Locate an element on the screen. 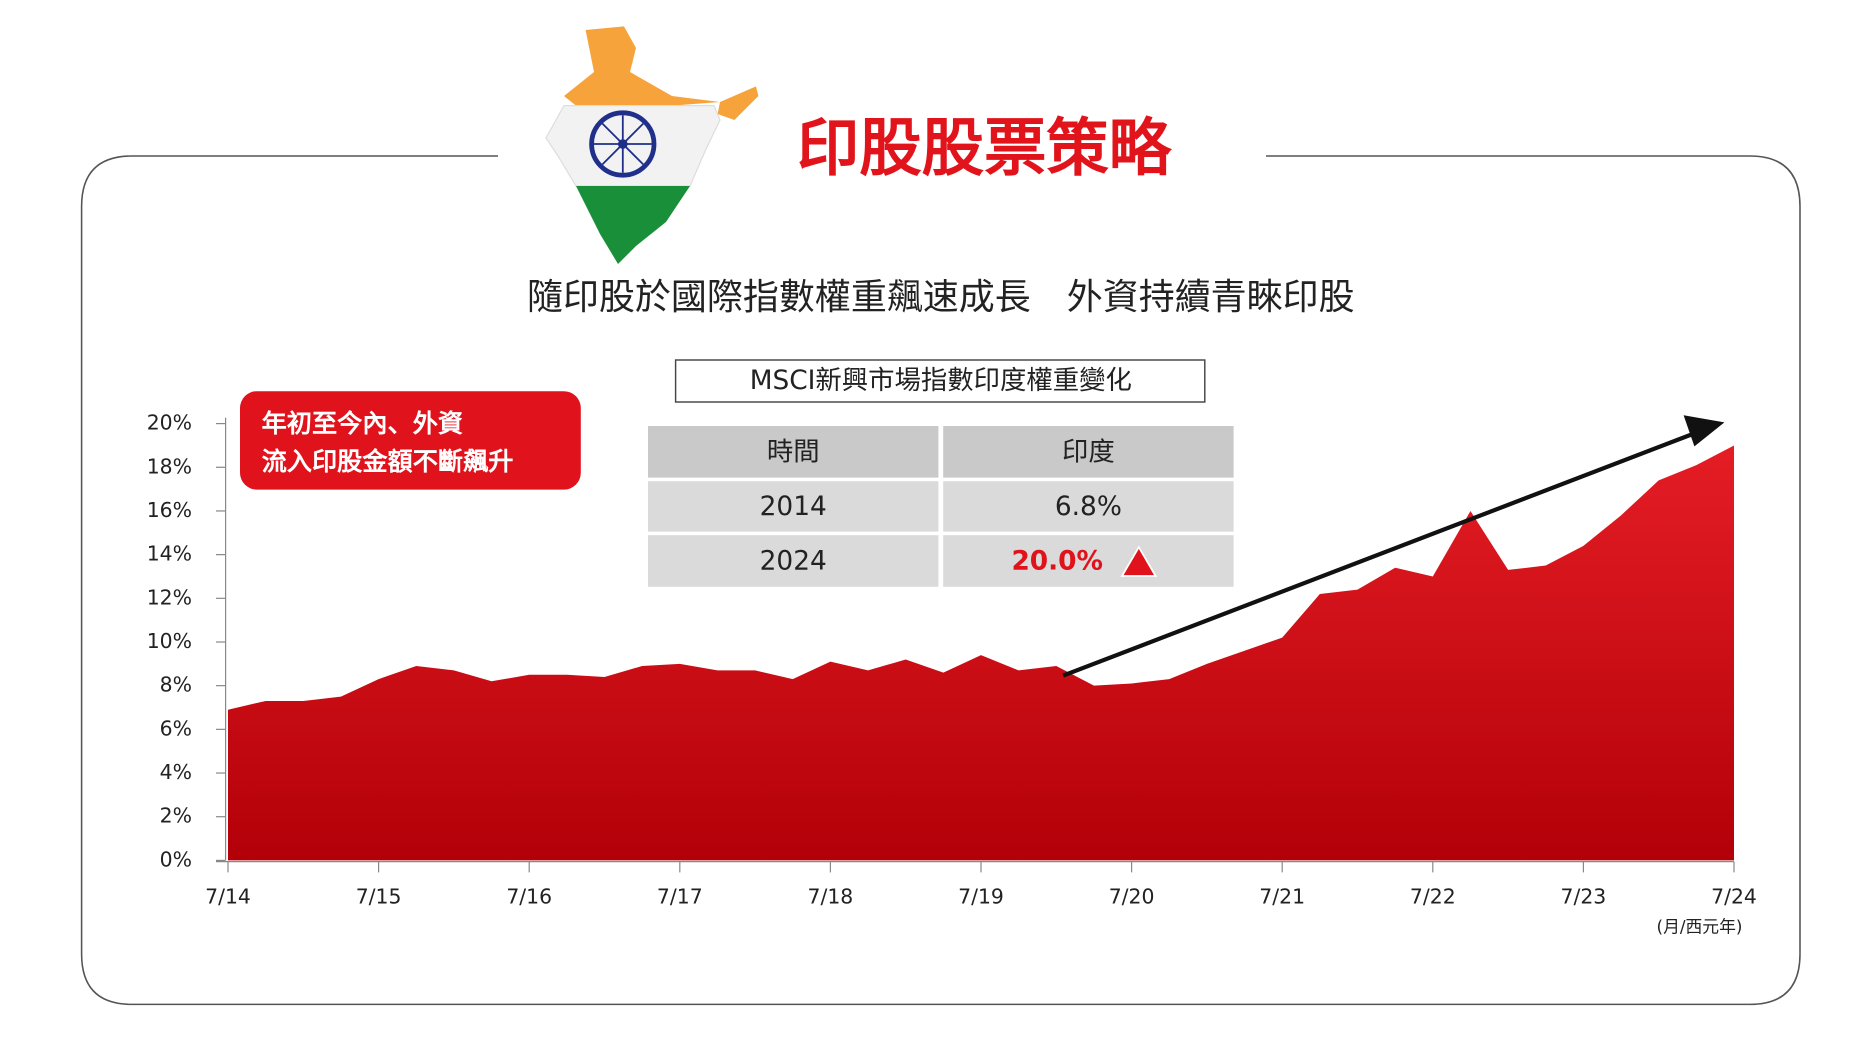  x-tick-label: 7/15 is located at coordinates (379, 897).